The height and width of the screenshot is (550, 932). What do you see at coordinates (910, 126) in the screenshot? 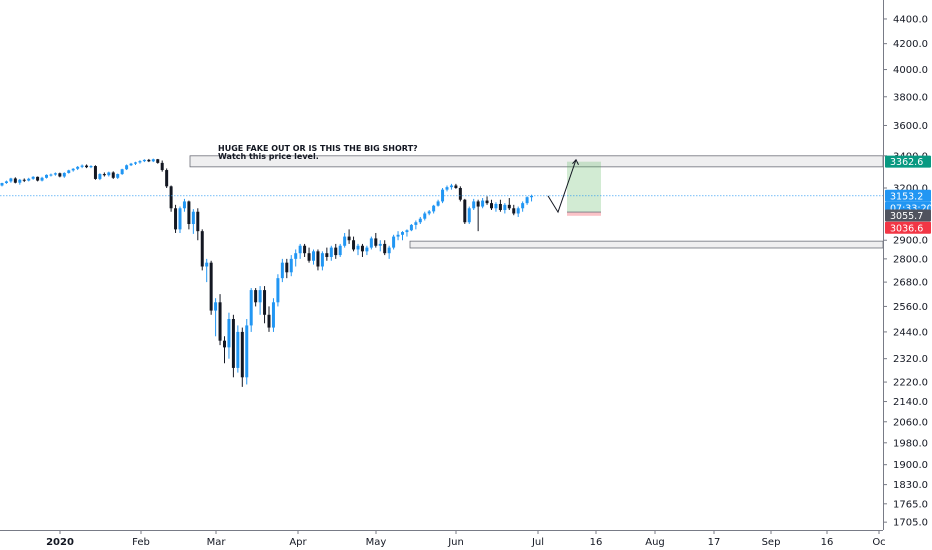
I see `y-tick-label: 3600.0` at bounding box center [910, 126].